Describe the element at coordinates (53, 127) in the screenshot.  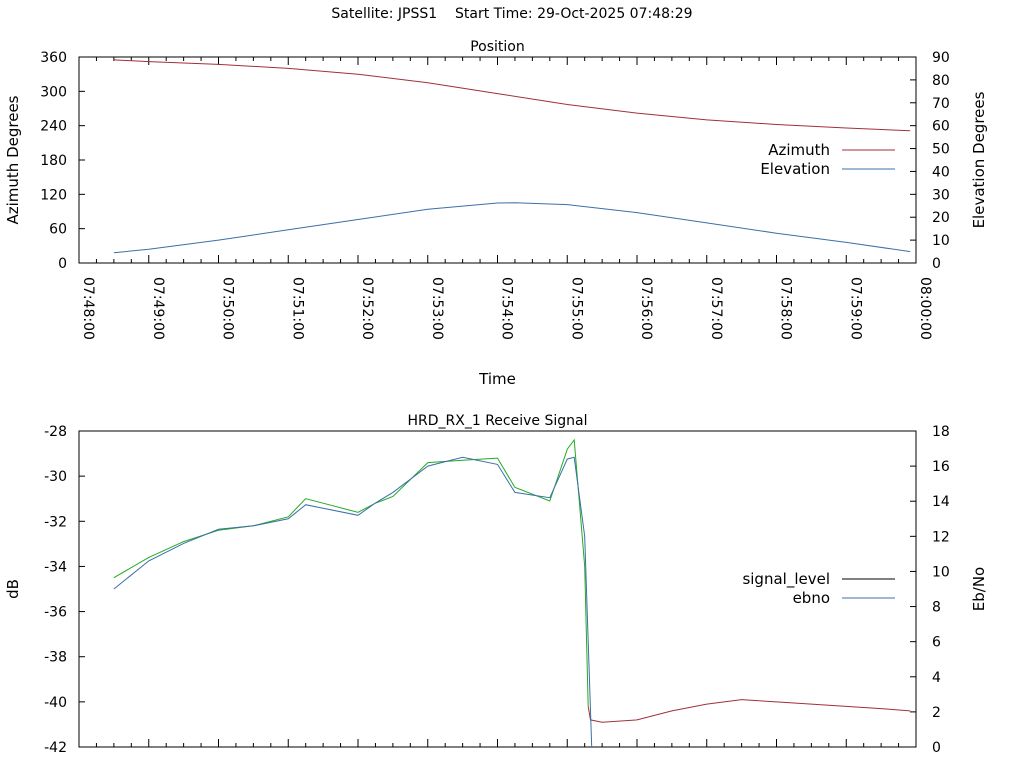
I see `y-tick-label: 240` at that location.